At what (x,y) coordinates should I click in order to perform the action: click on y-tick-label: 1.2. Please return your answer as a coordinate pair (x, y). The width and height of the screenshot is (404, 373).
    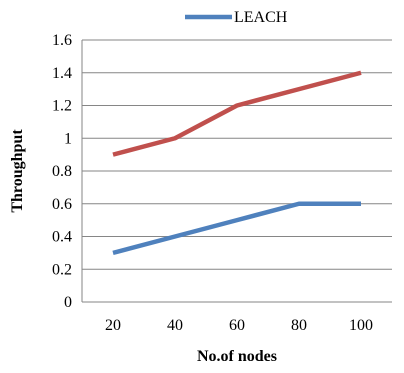
    Looking at the image, I should click on (62, 106).